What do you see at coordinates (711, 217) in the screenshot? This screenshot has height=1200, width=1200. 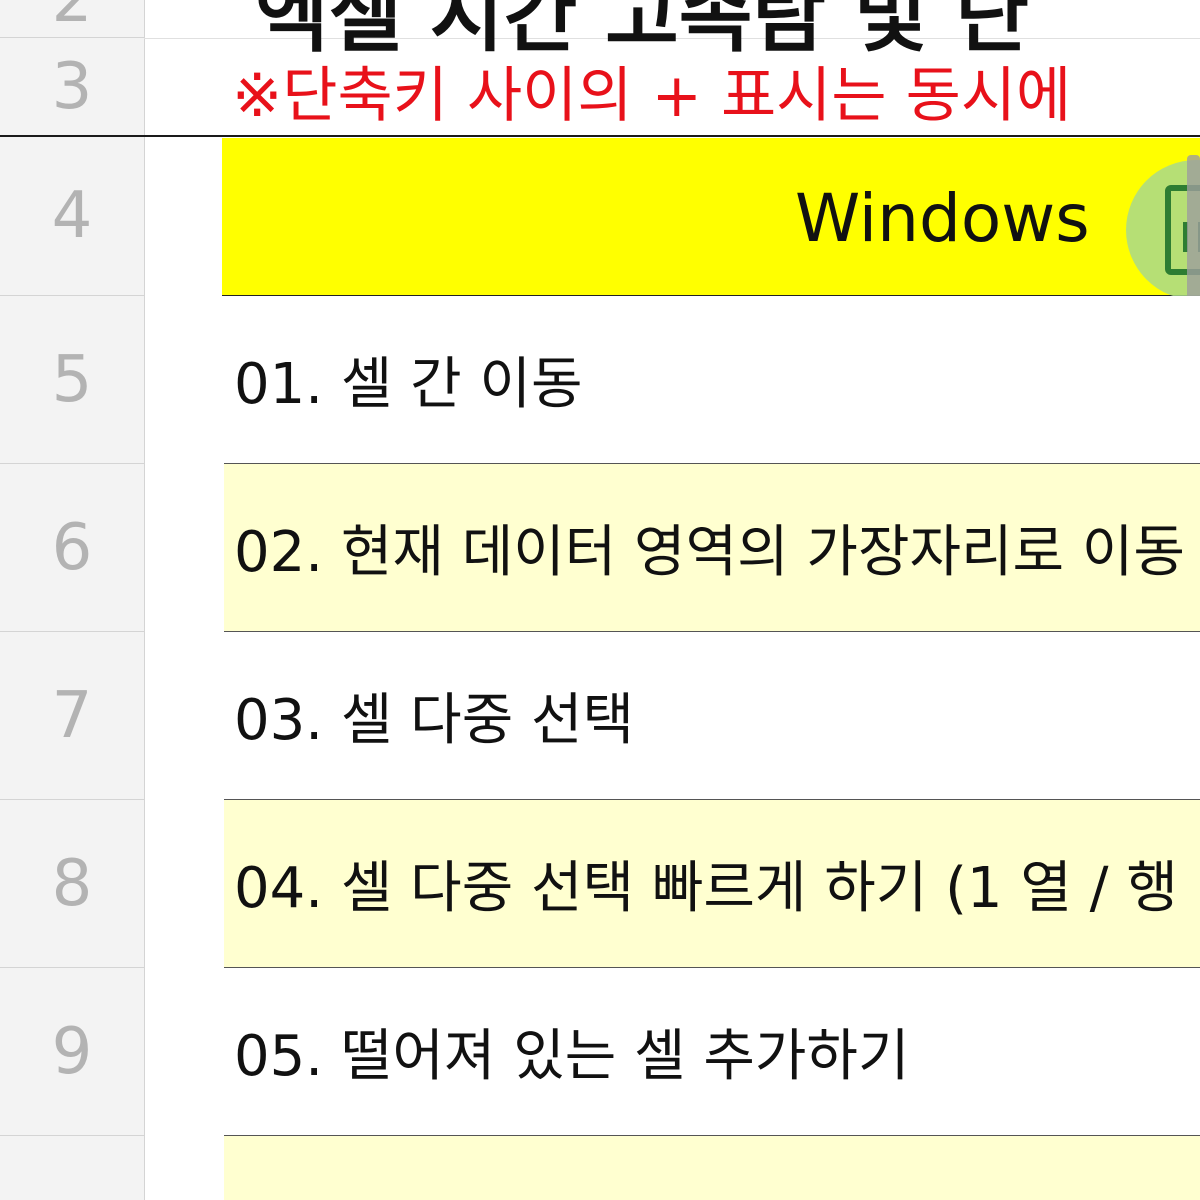 I see `header-cell` at bounding box center [711, 217].